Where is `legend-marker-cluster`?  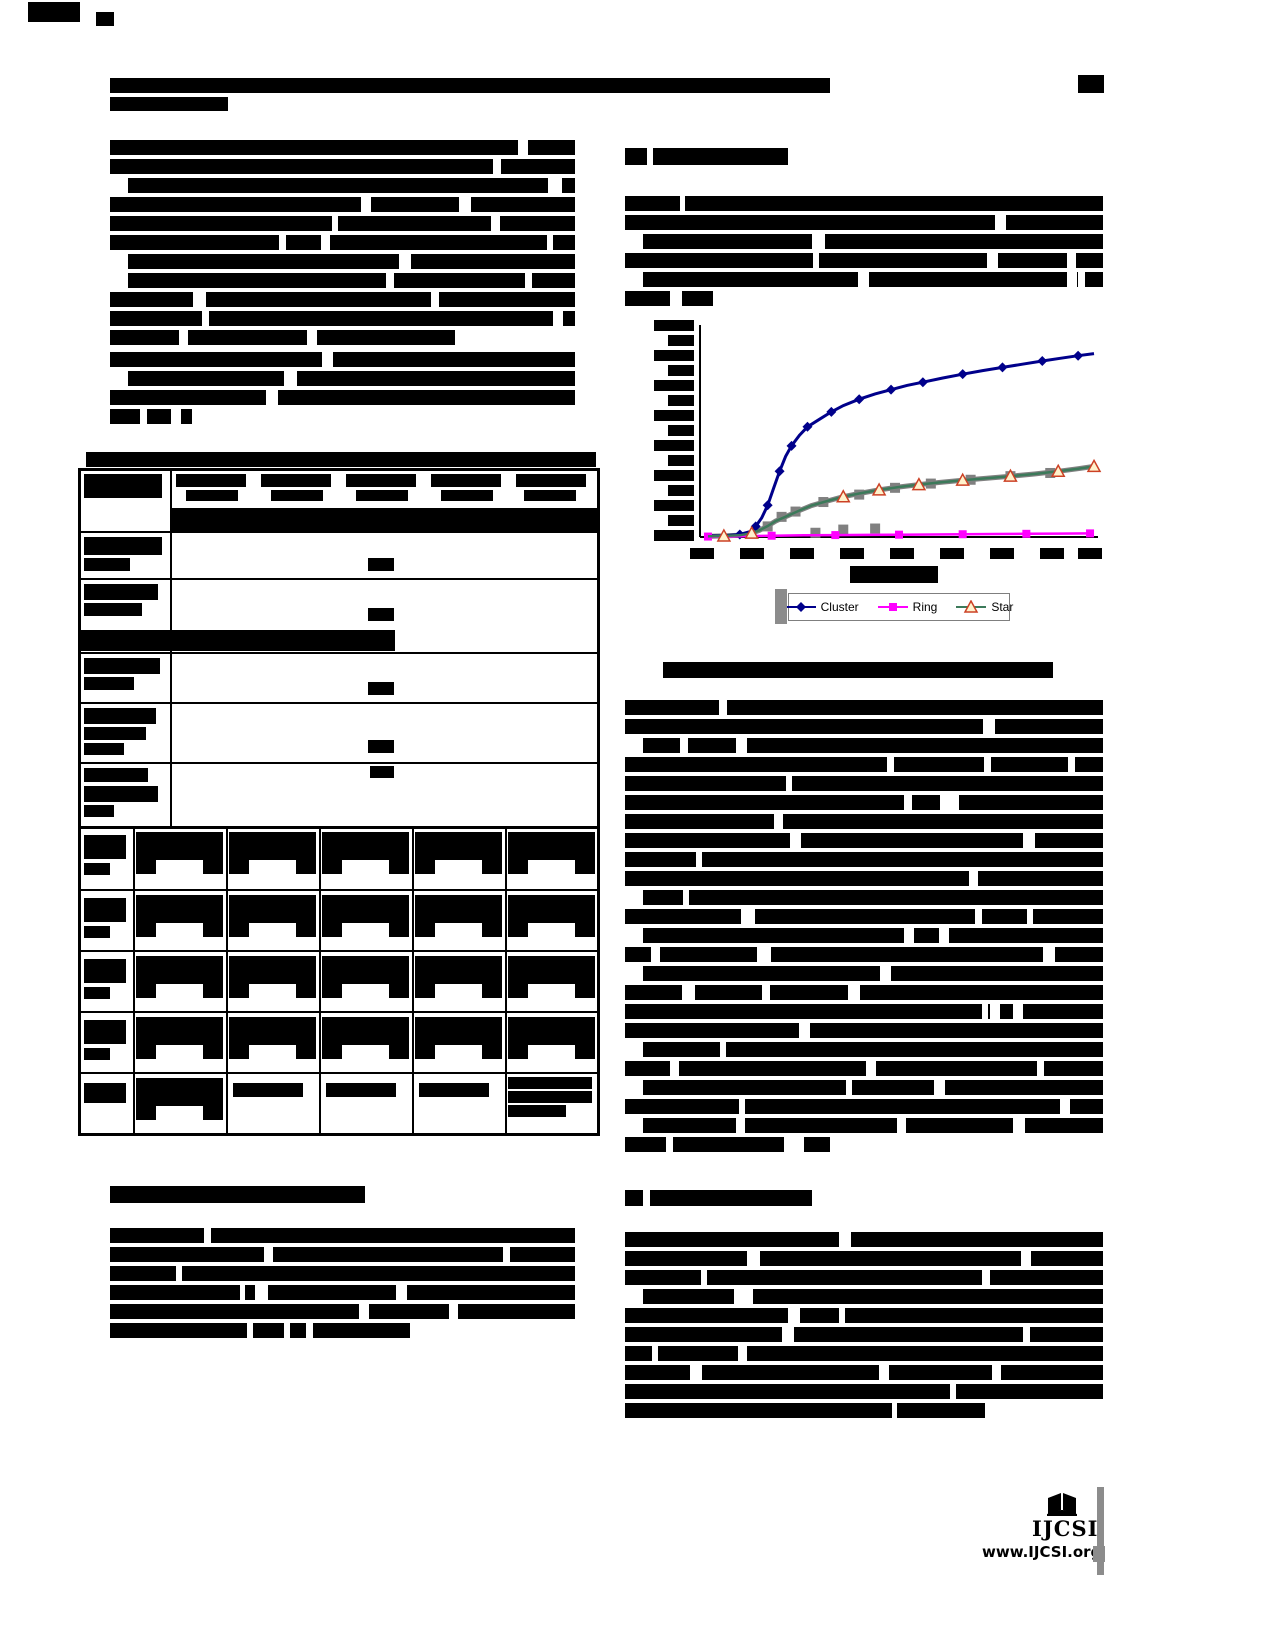 legend-marker-cluster is located at coordinates (800, 607).